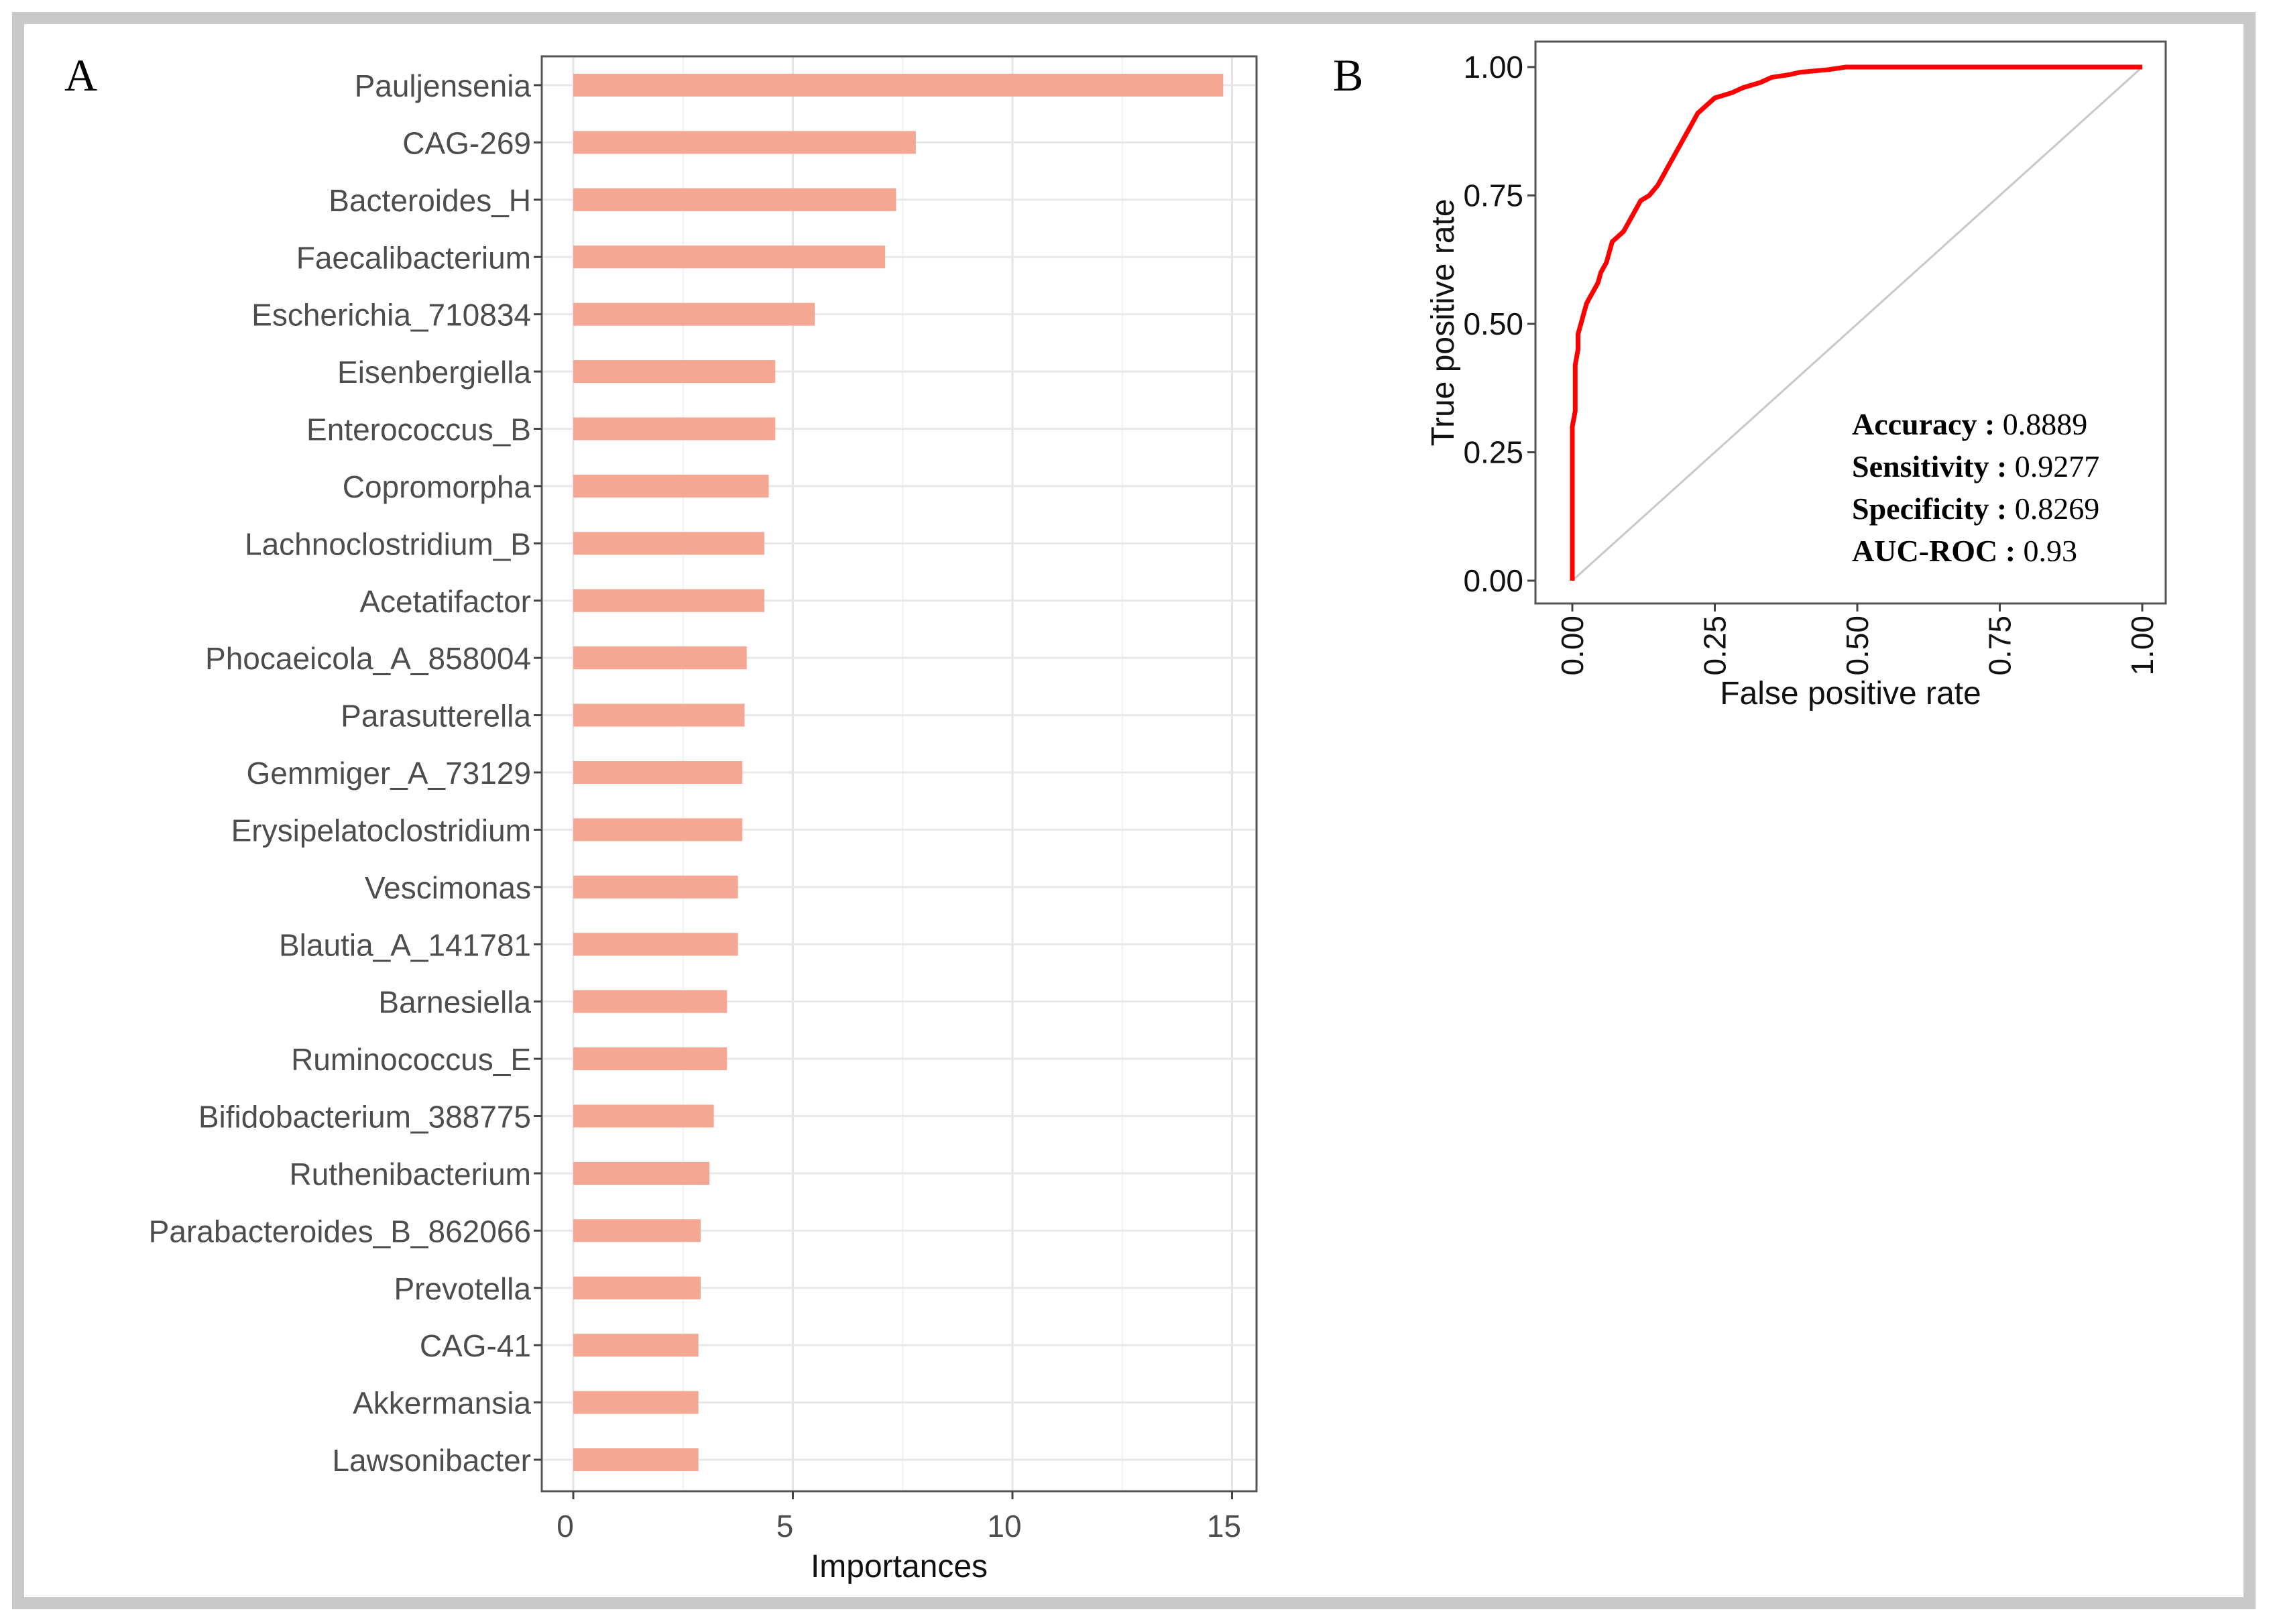 The width and height of the screenshot is (2273, 1624). I want to click on metric-value: 0.8889, so click(2041, 424).